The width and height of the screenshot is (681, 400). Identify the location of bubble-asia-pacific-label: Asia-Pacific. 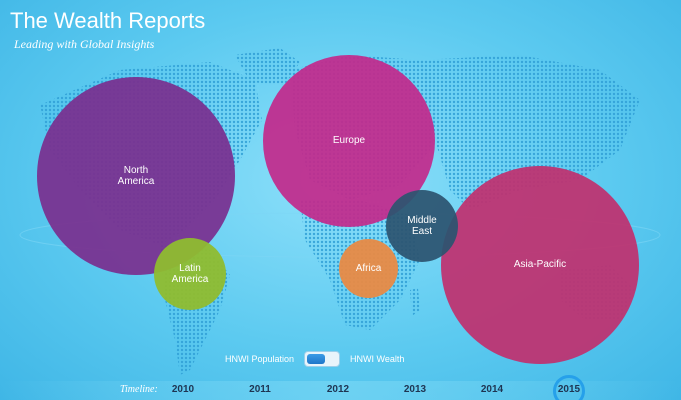
(540, 265).